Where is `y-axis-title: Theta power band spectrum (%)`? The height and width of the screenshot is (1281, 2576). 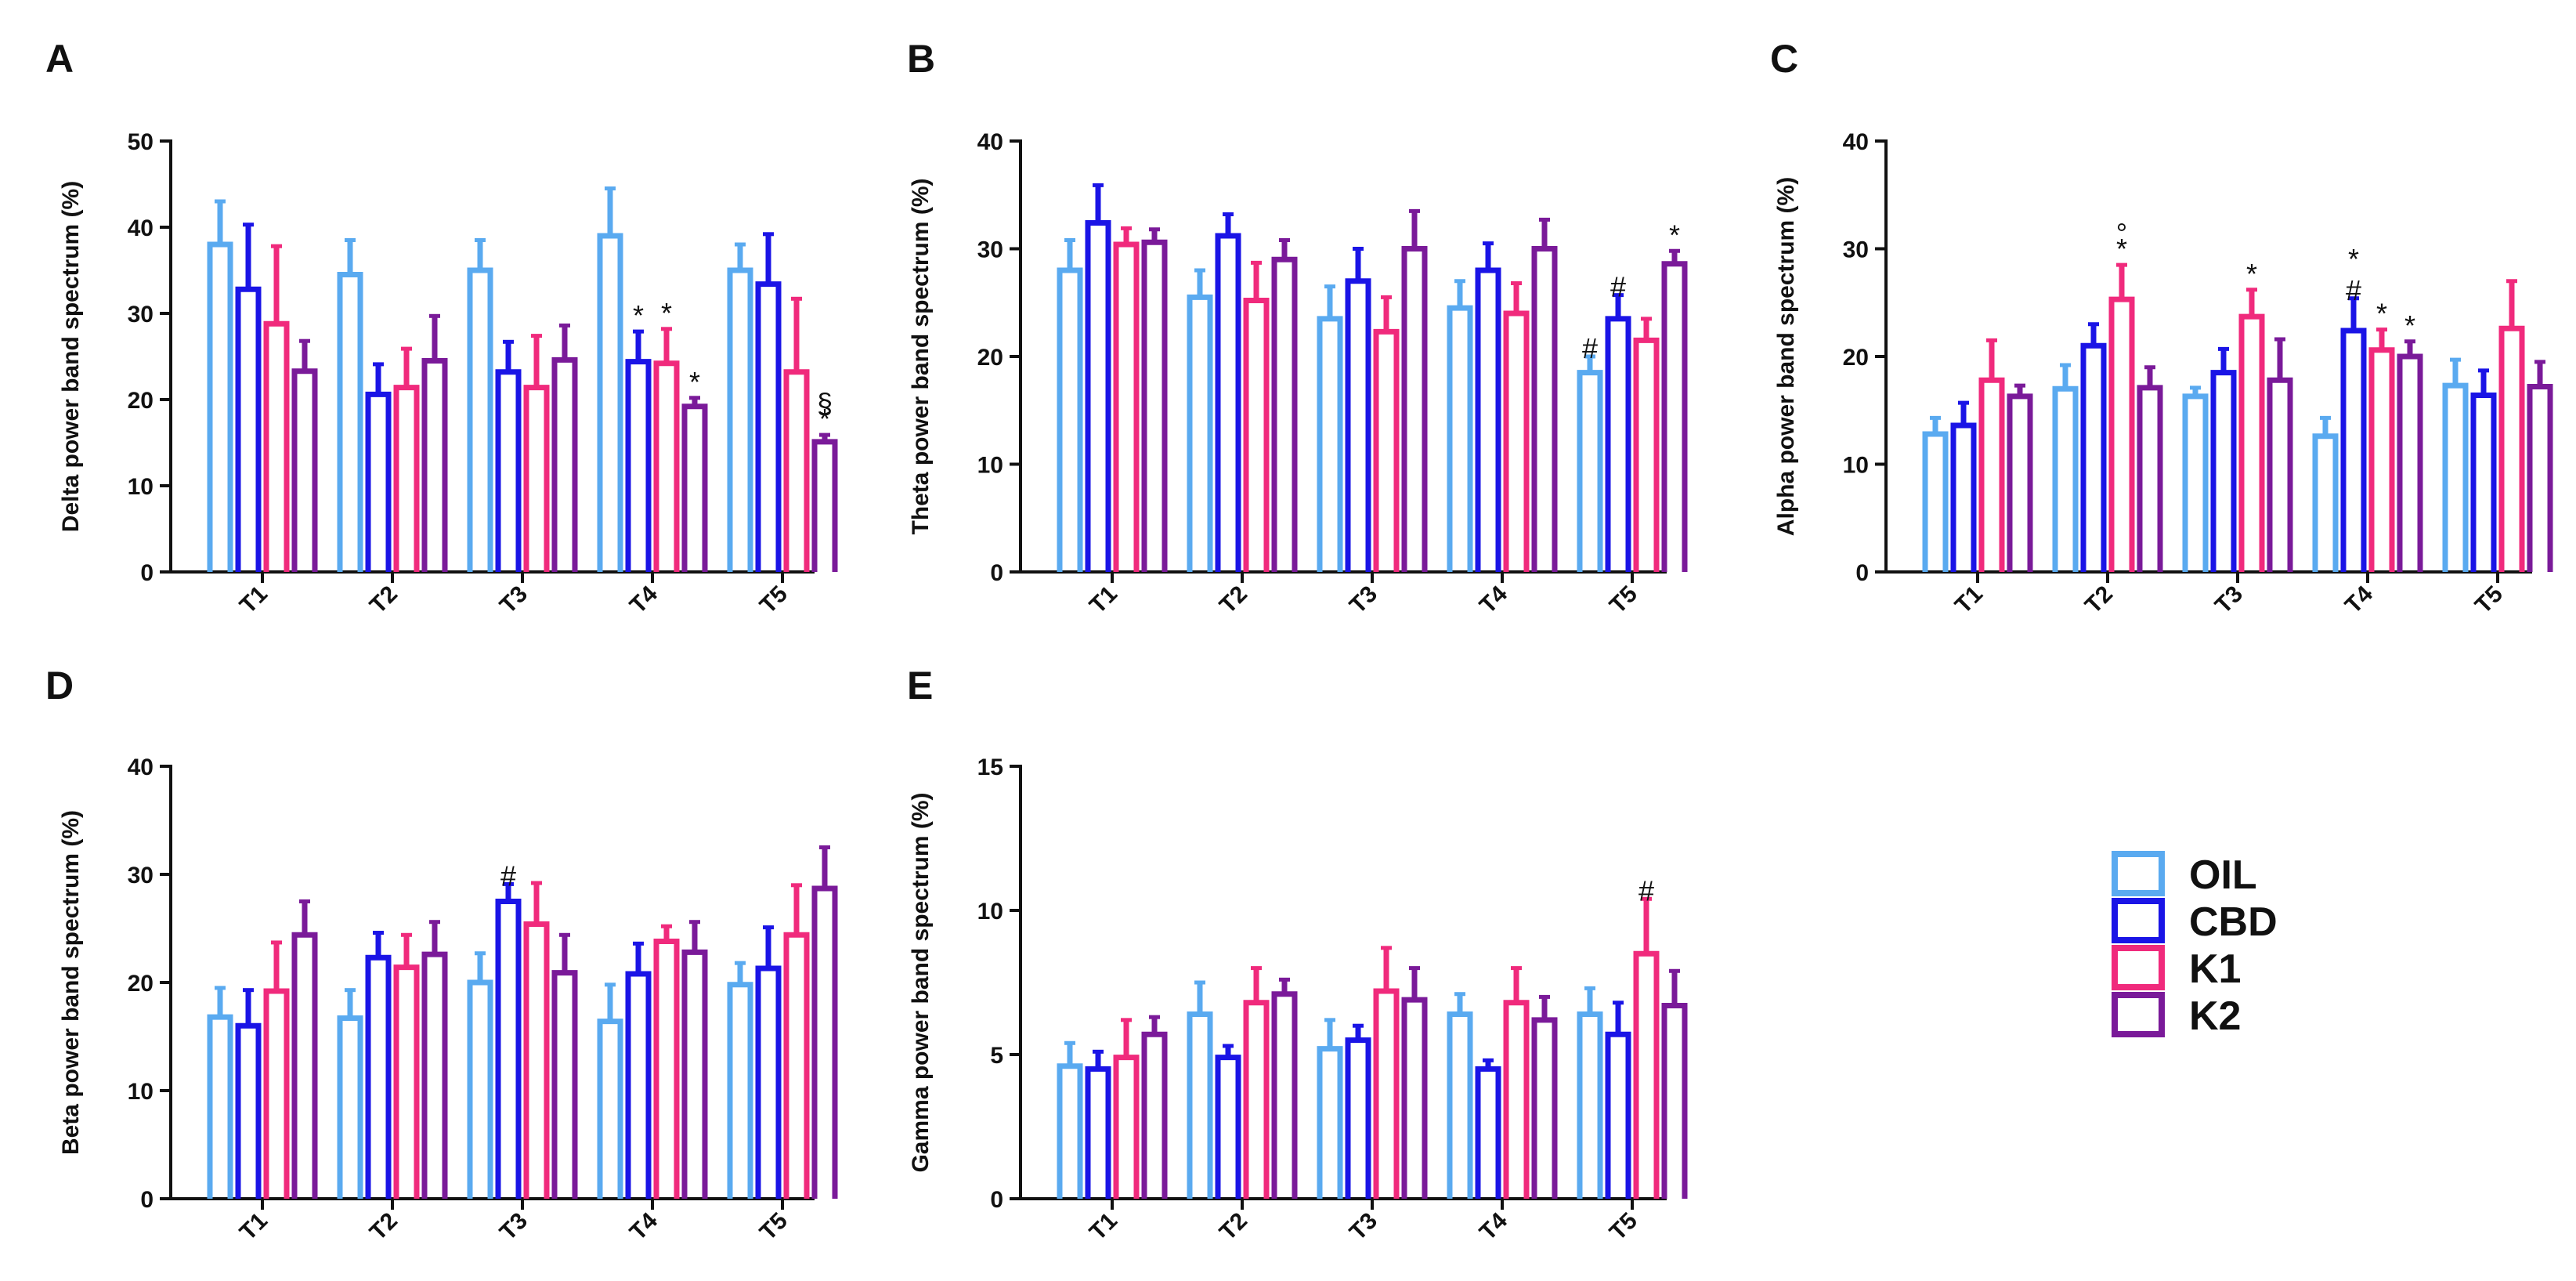
y-axis-title: Theta power band spectrum (%) is located at coordinates (921, 356).